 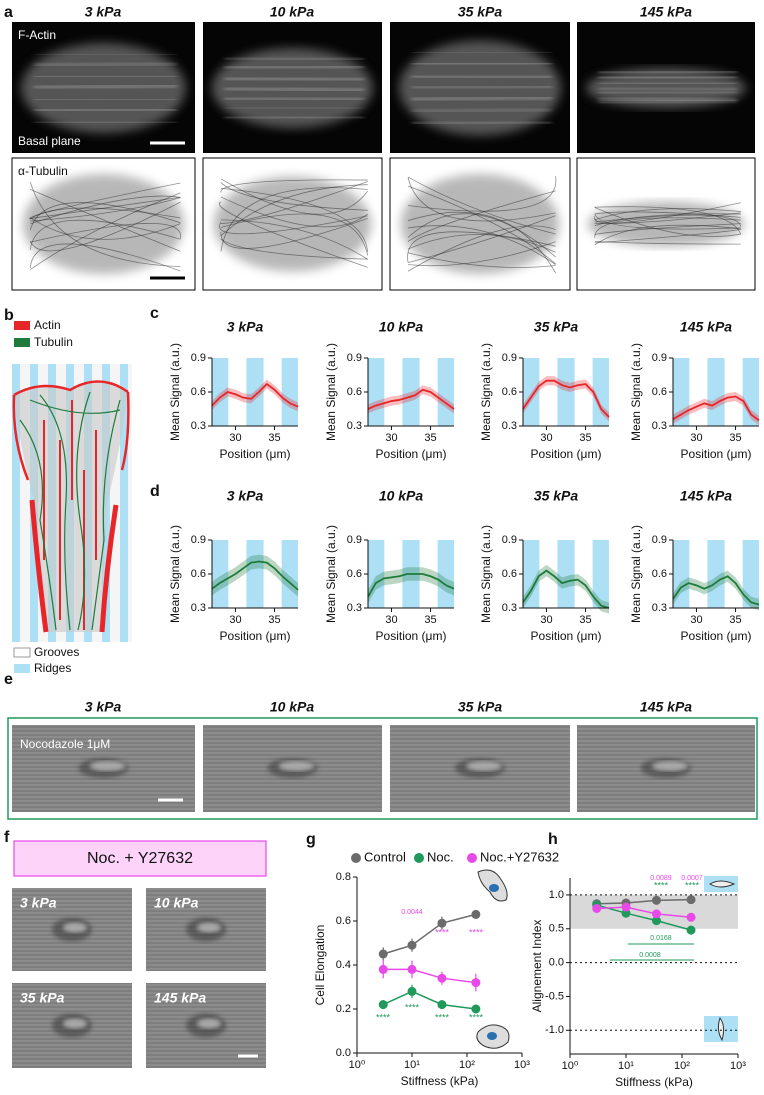 What do you see at coordinates (140, 858) in the screenshot?
I see `box-title: Noc. + Y27632` at bounding box center [140, 858].